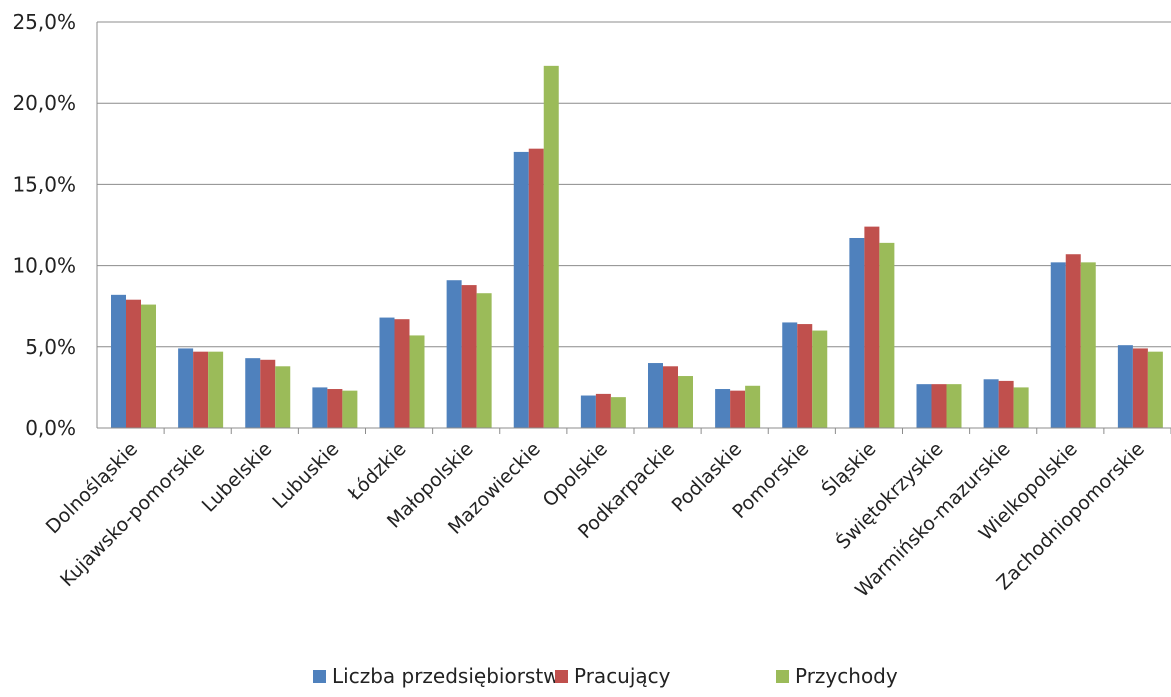 This screenshot has width=1171, height=697. I want to click on x-category-label: Lubelskie, so click(237, 477).